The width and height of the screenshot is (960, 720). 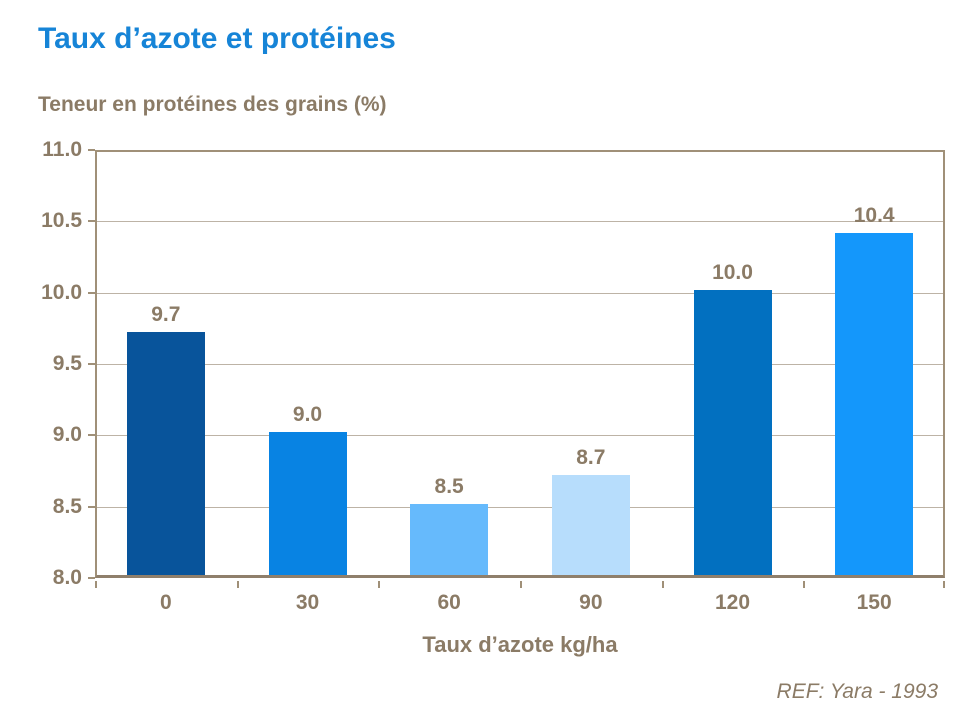 I want to click on x-tick-label: 150, so click(x=874, y=602).